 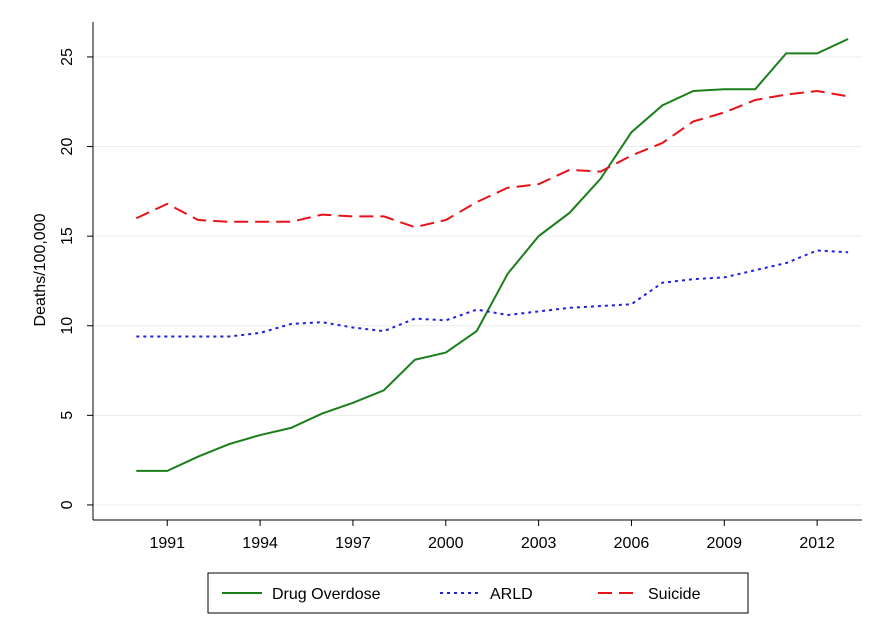 What do you see at coordinates (67, 415) in the screenshot?
I see `y-tick-label: 5` at bounding box center [67, 415].